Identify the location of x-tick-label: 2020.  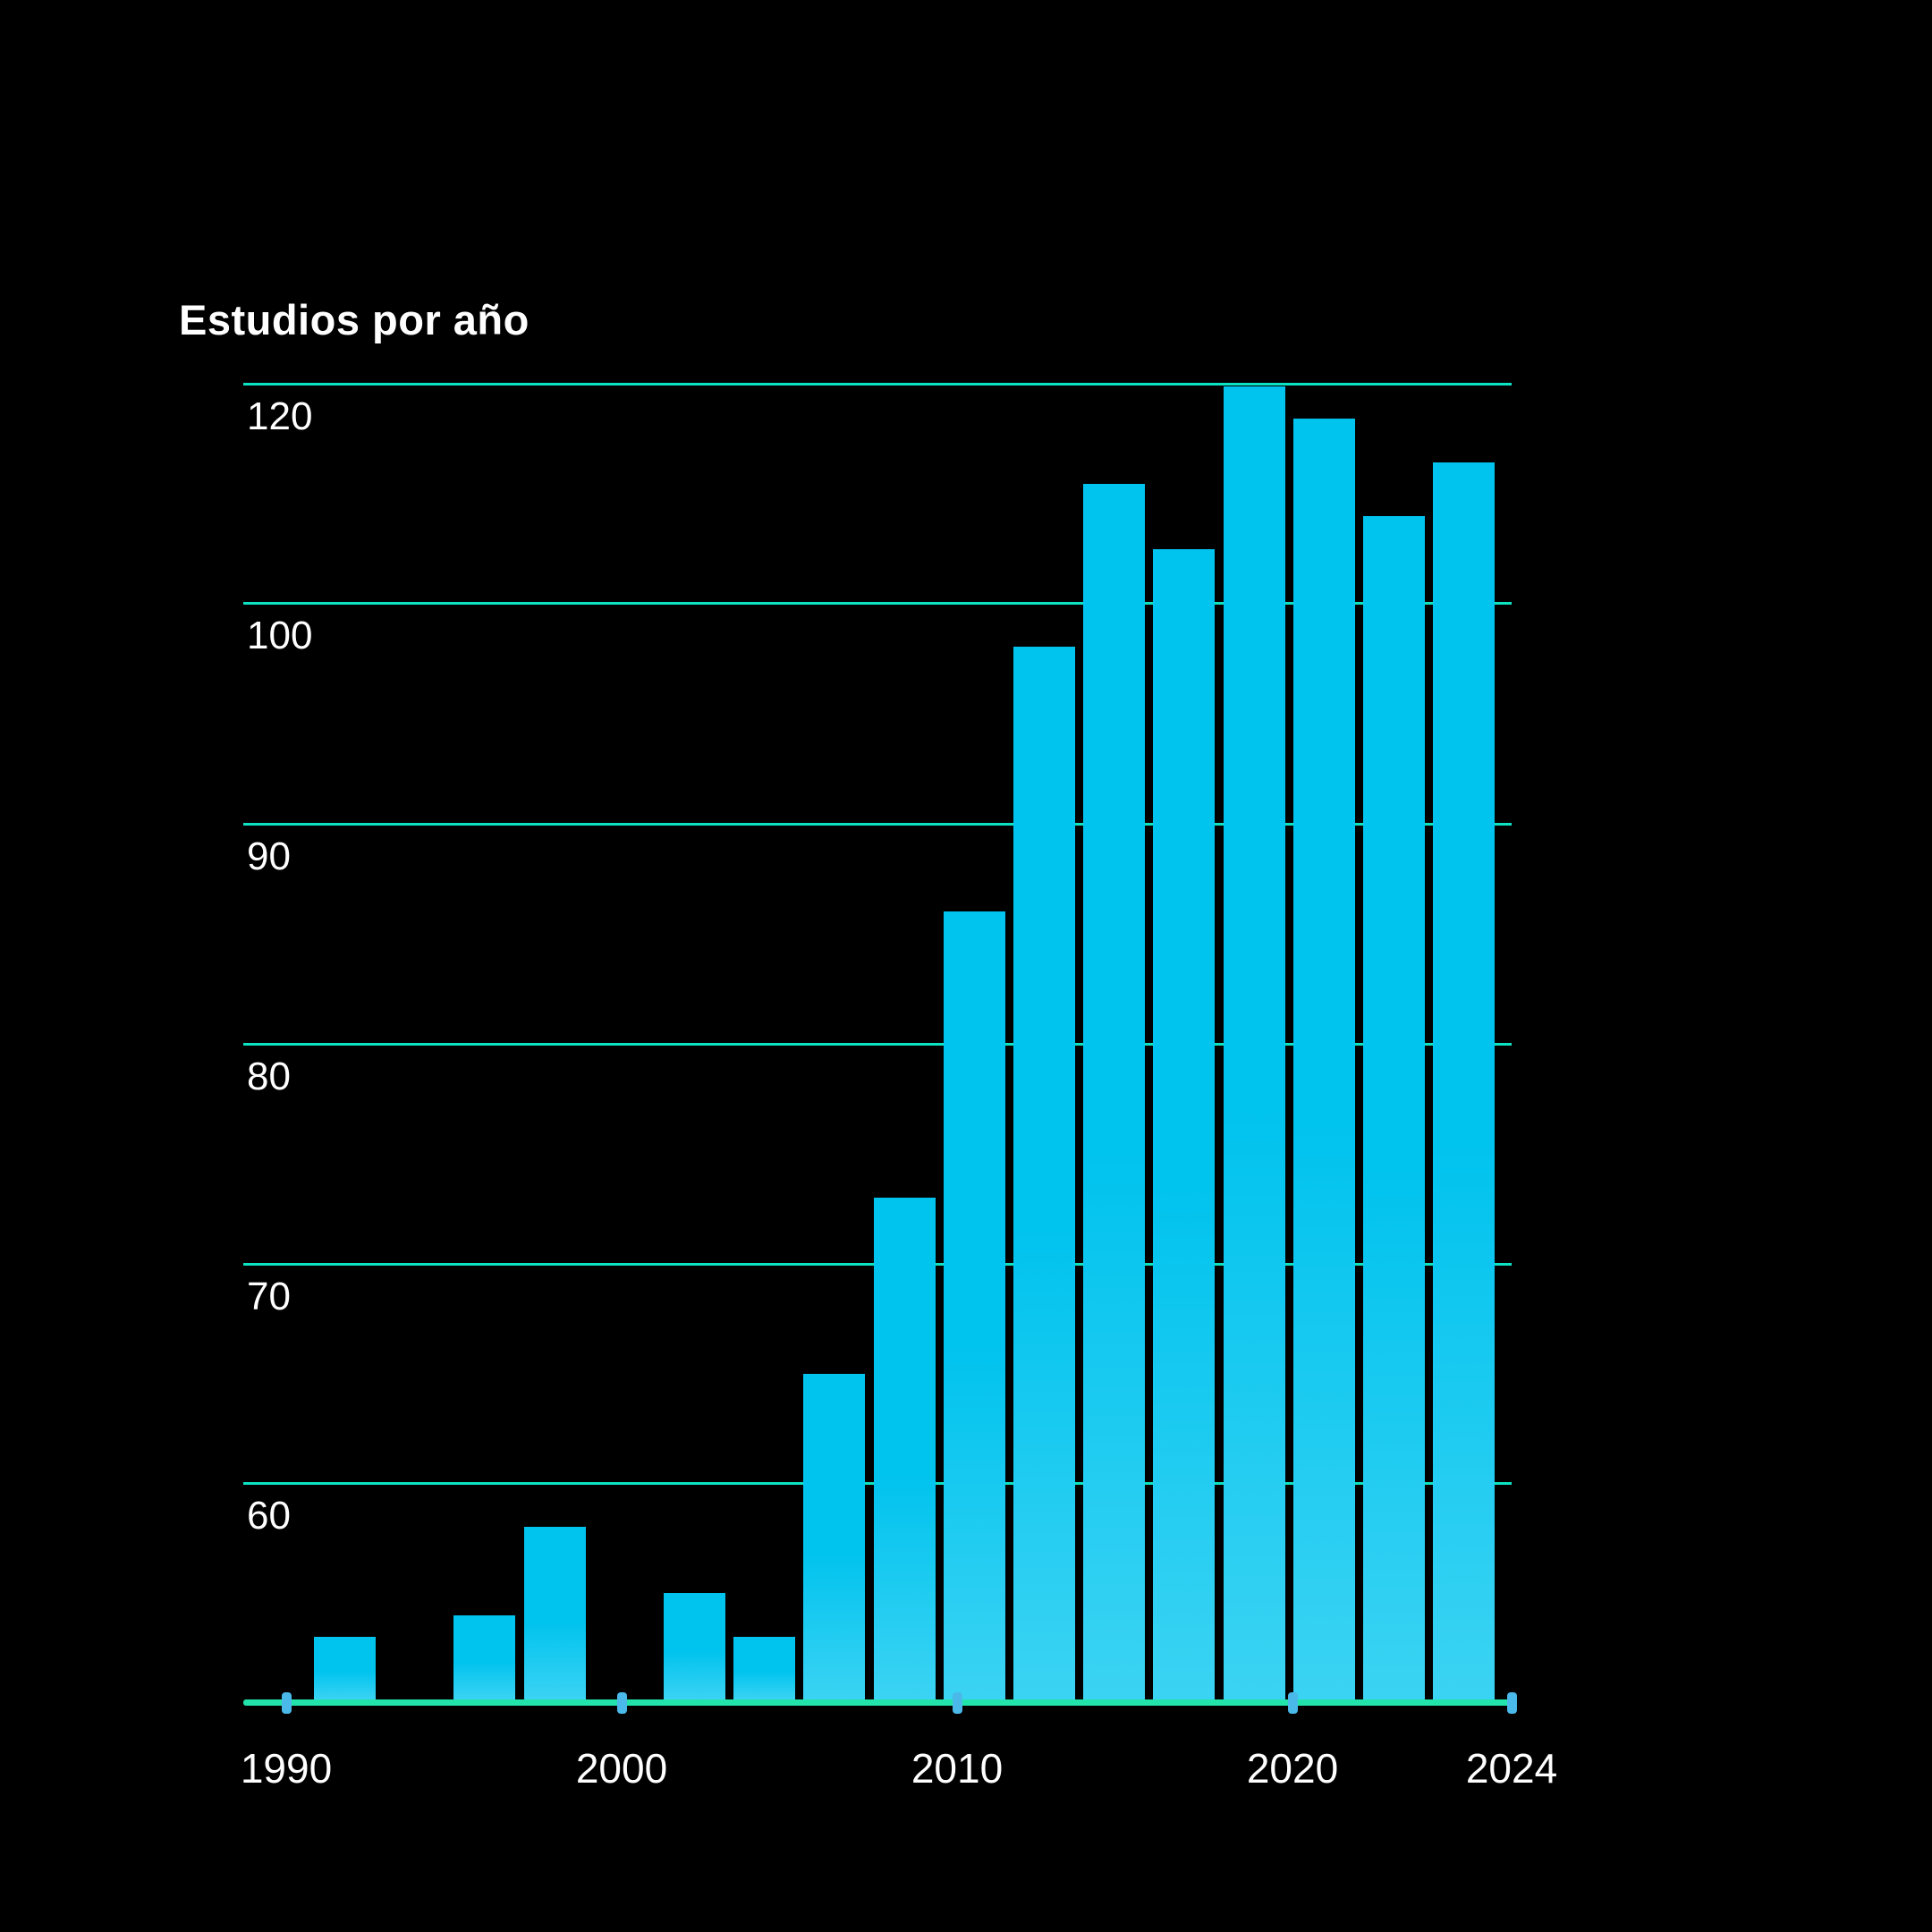
(1292, 1768).